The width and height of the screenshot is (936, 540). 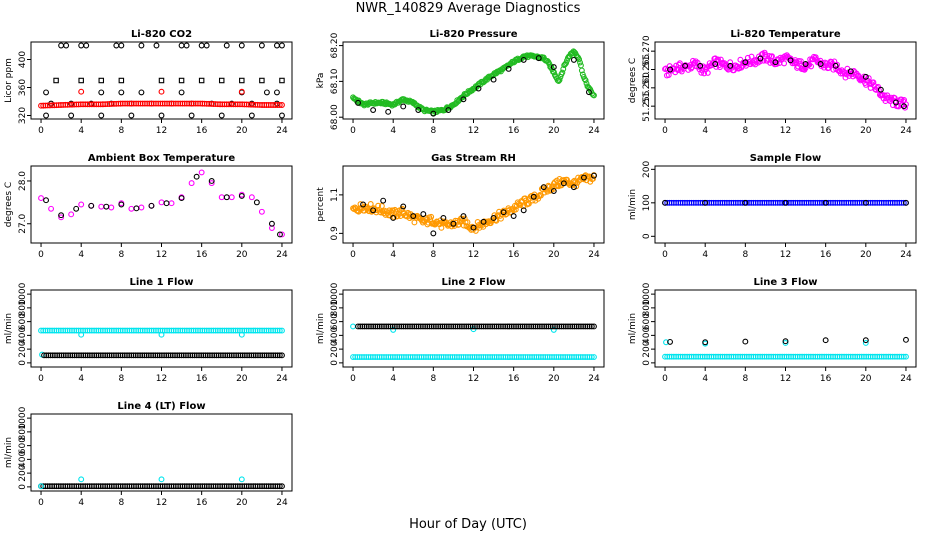 What do you see at coordinates (161, 330) in the screenshot?
I see `series-cyan` at bounding box center [161, 330].